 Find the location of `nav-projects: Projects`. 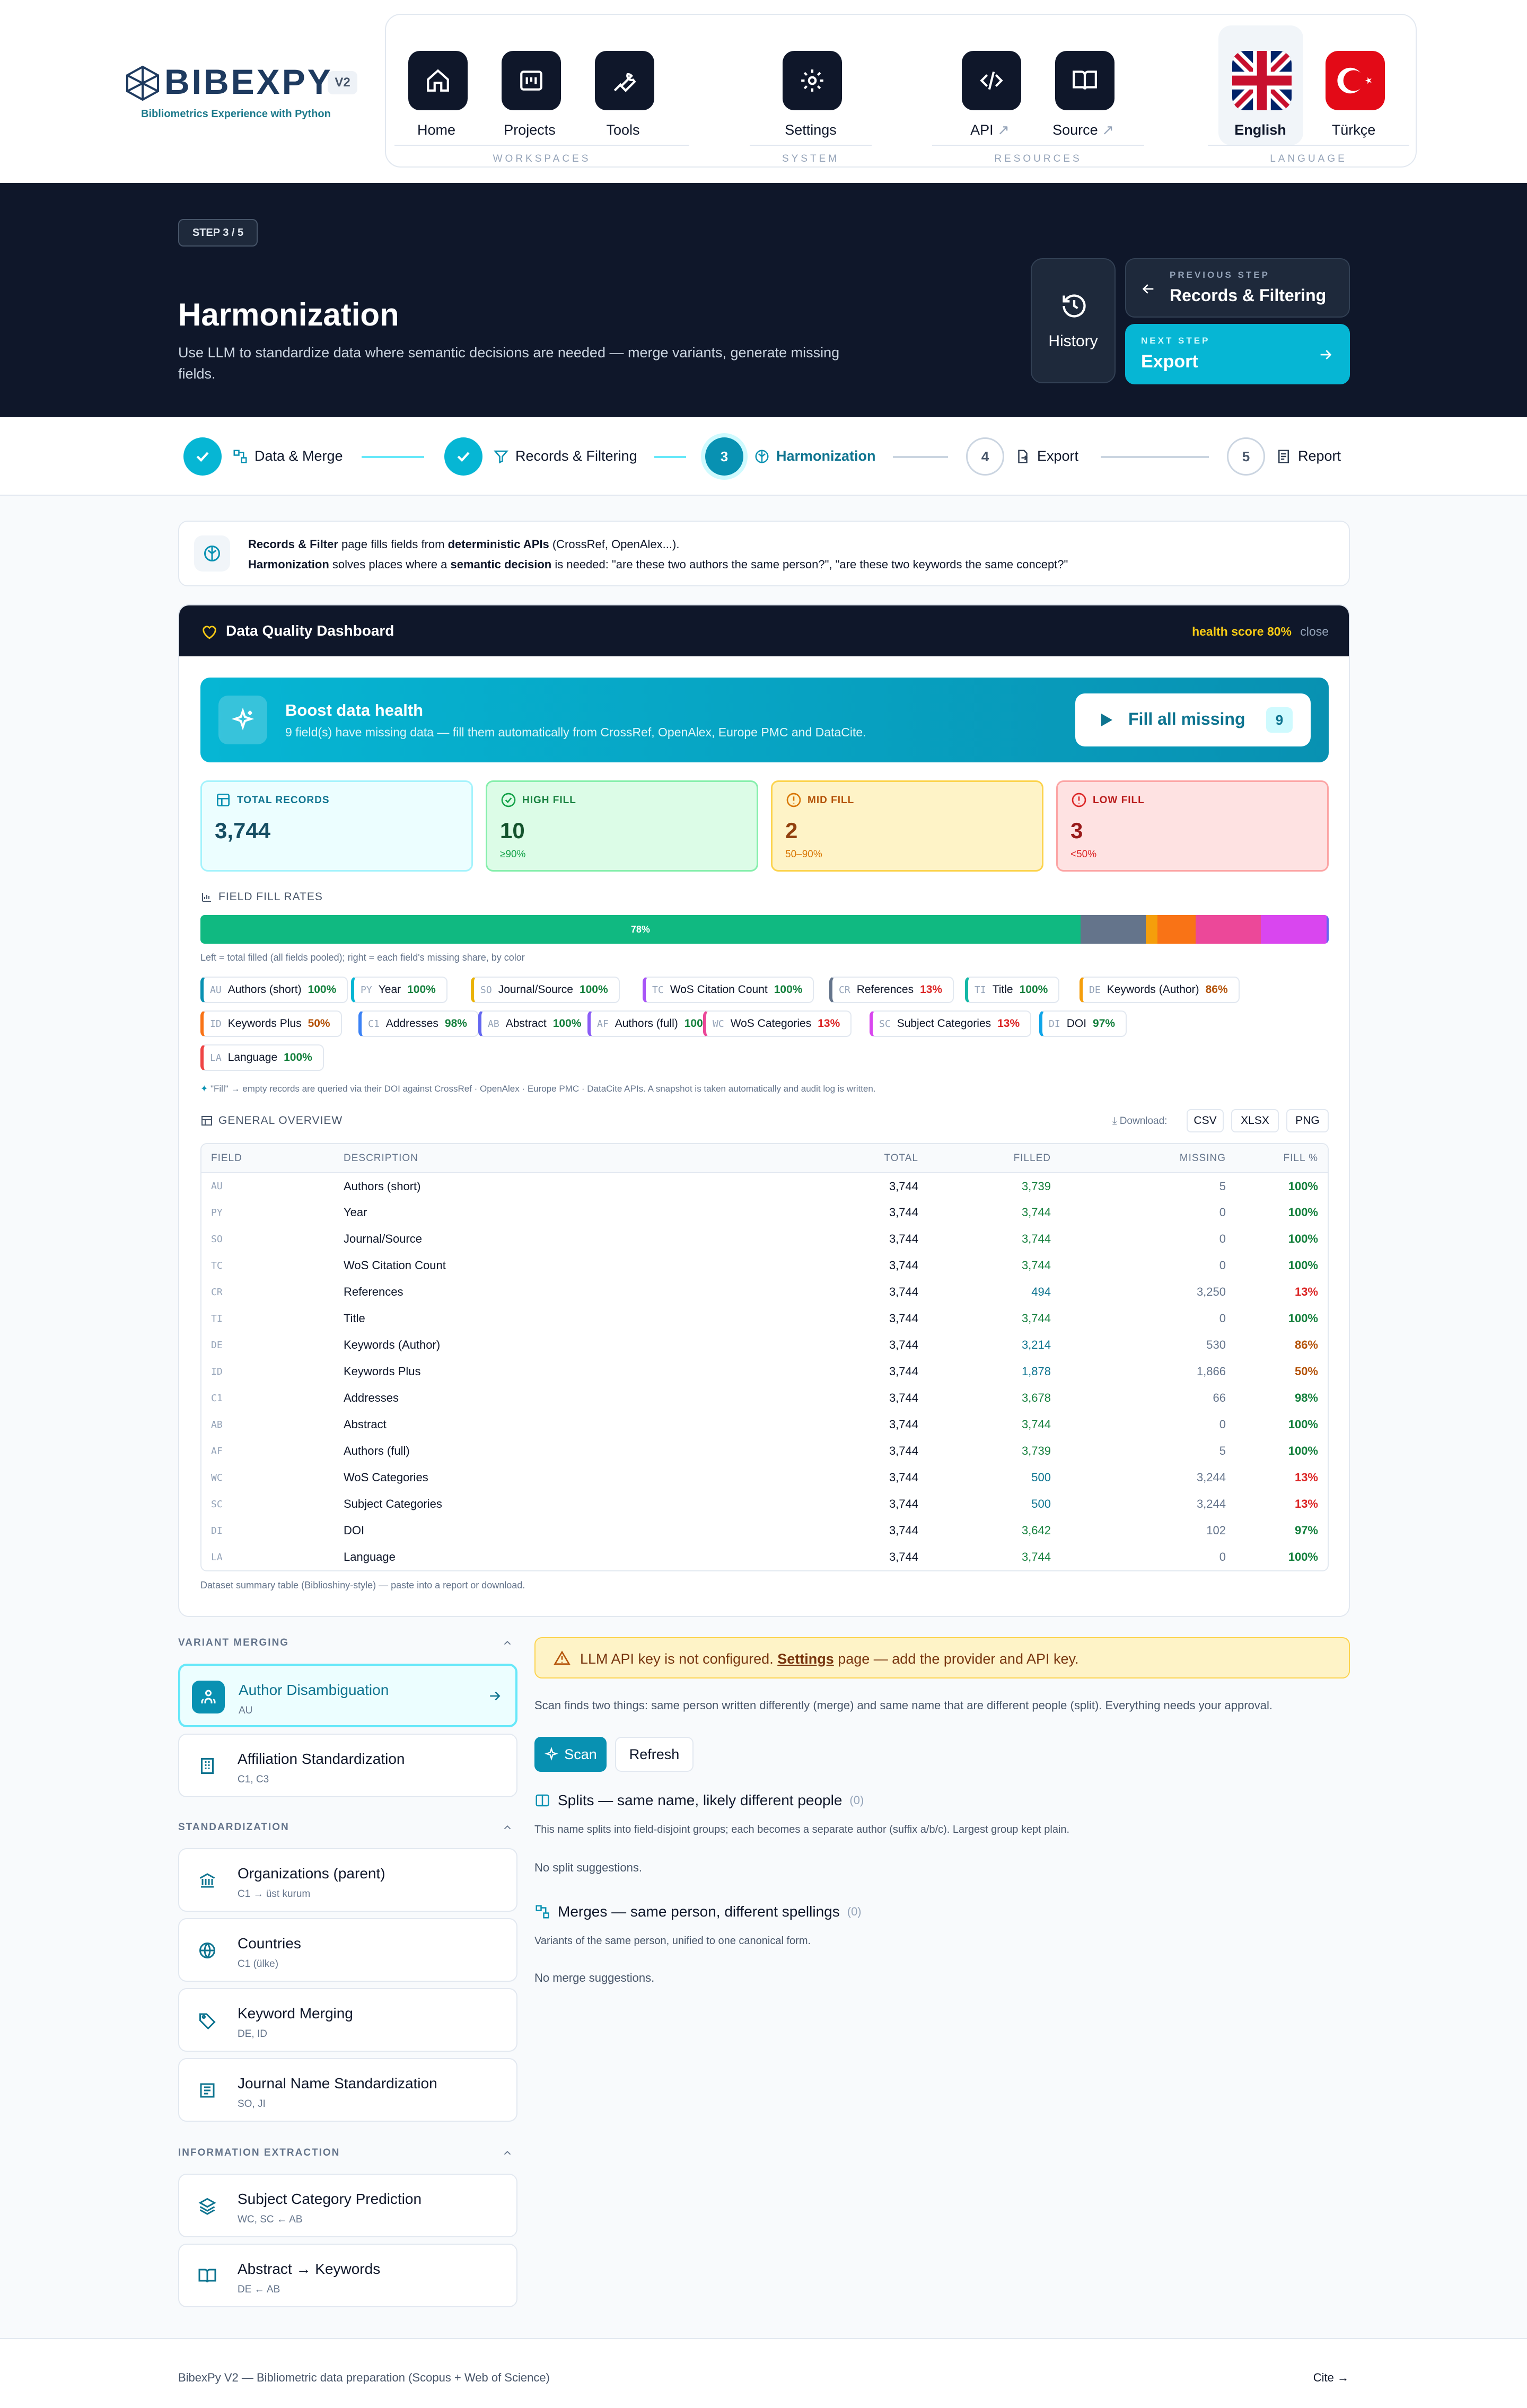

nav-projects: Projects is located at coordinates (529, 89).